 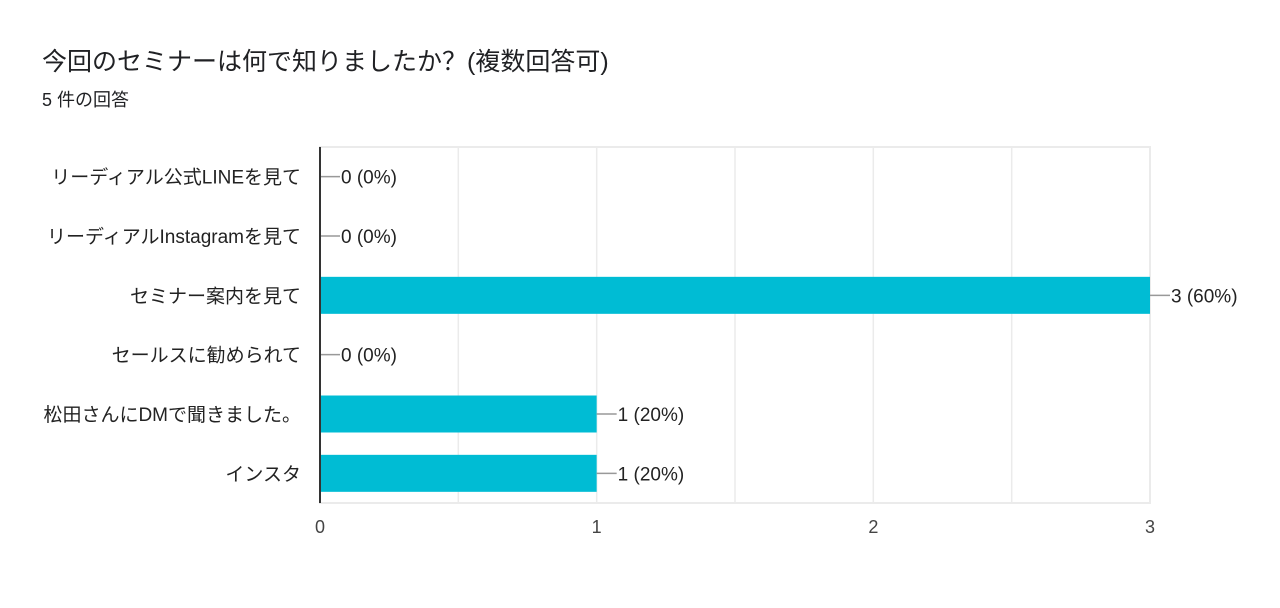 I want to click on category-label: リーディアル公式LINEを見て, so click(x=176, y=178).